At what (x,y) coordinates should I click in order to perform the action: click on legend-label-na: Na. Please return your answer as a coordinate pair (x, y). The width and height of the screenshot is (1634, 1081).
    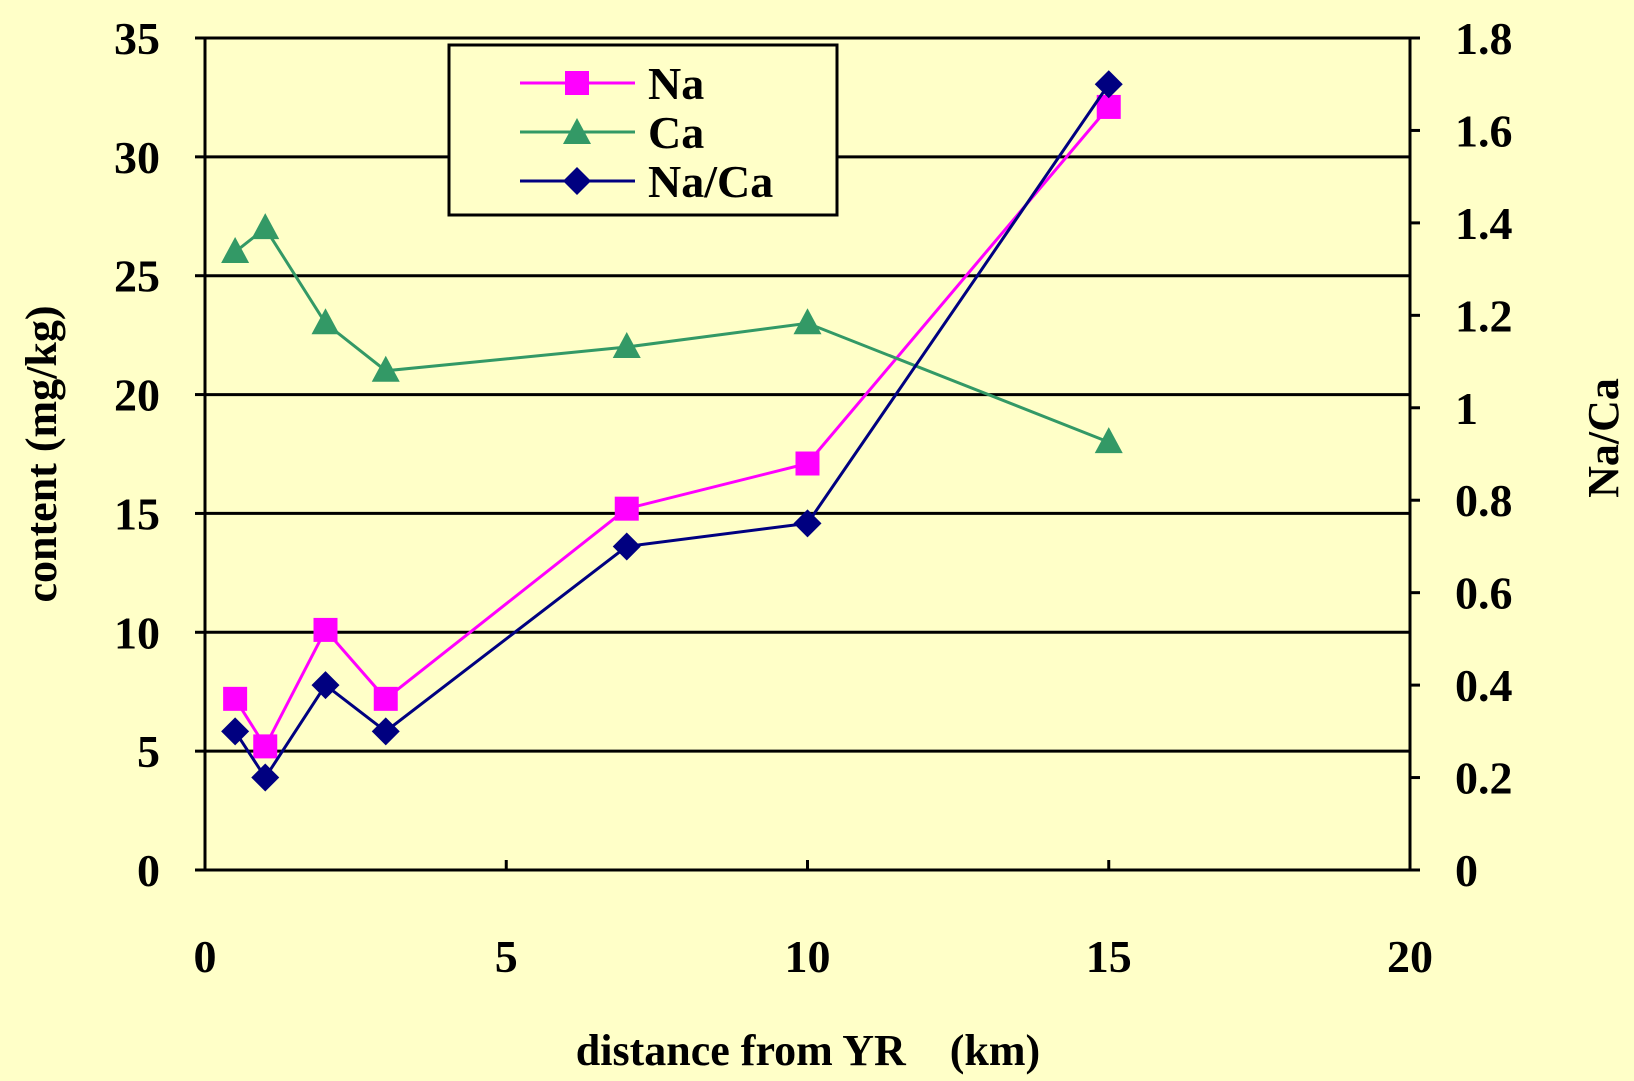
    Looking at the image, I should click on (676, 83).